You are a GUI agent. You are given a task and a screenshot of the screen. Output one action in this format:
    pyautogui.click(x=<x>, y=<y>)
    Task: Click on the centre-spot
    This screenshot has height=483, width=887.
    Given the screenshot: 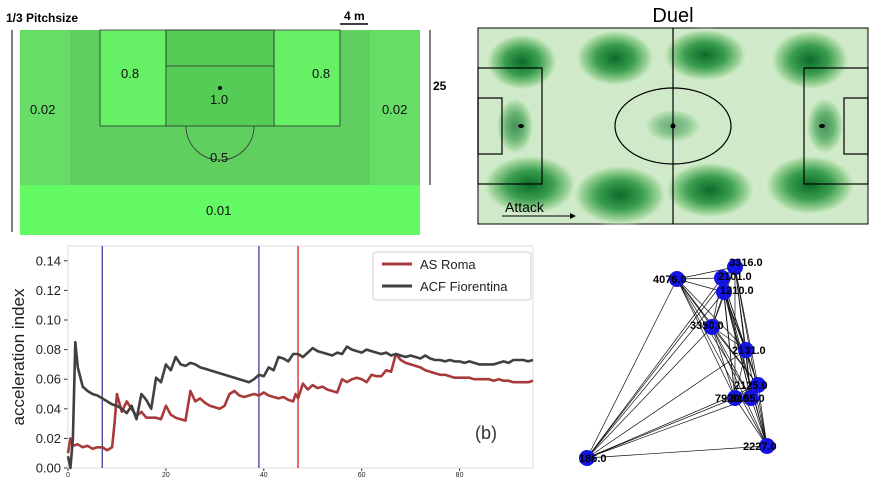 What is the action you would take?
    pyautogui.click(x=673, y=126)
    